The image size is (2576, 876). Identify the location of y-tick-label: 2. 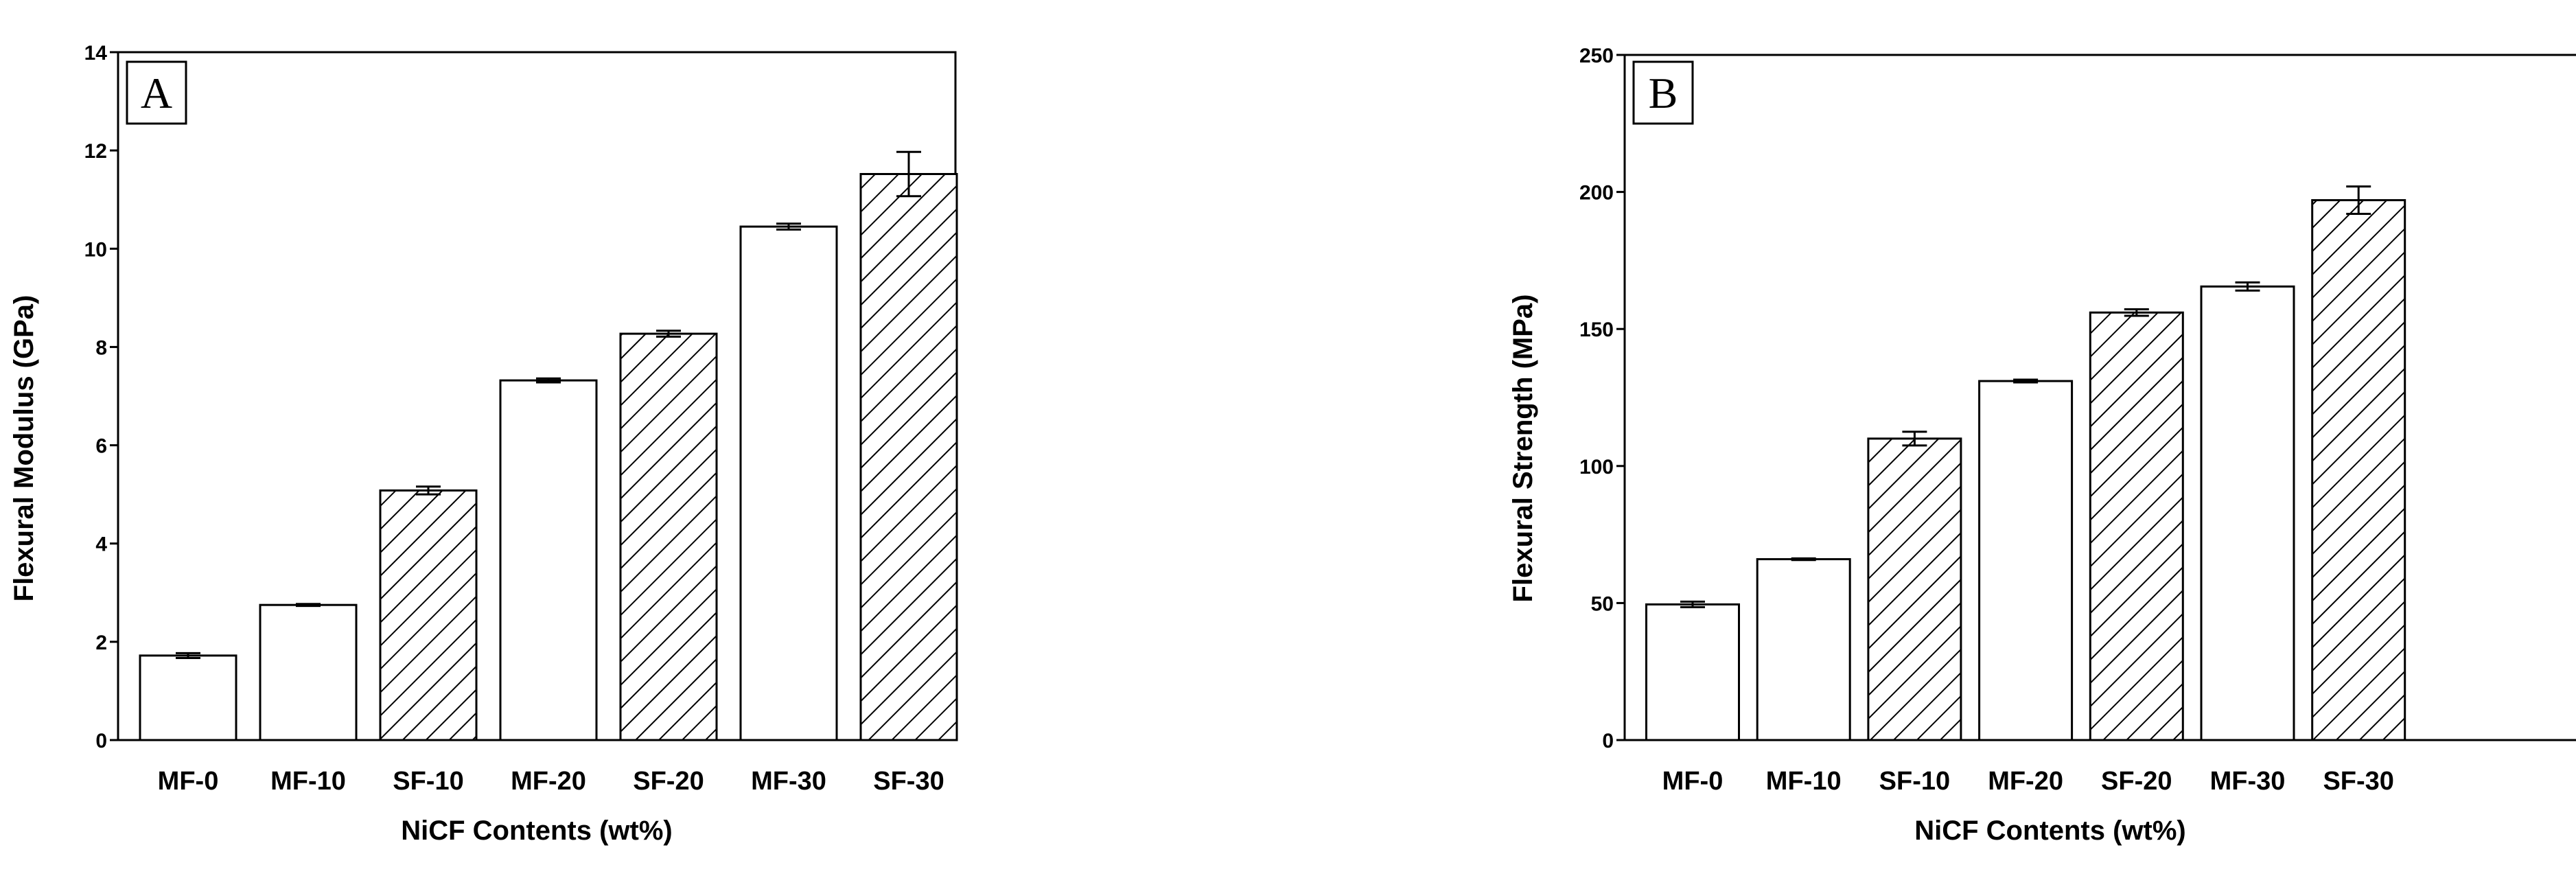
(101, 643).